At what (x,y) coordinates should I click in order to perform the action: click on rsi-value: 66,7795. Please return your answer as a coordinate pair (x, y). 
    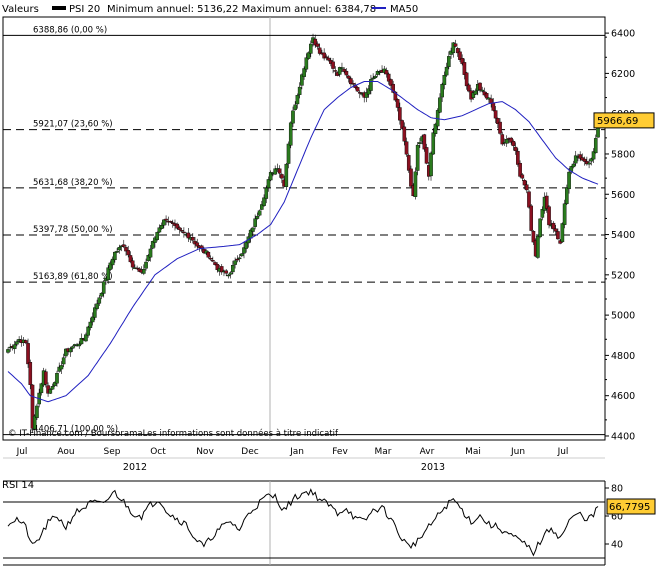
    Looking at the image, I should click on (629, 507).